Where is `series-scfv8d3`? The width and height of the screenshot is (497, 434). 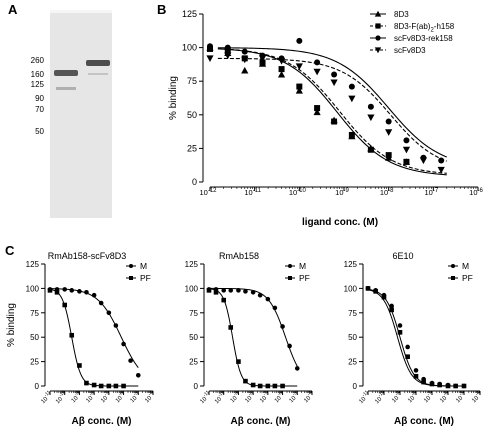 series-scfv8d3 is located at coordinates (326, 113).